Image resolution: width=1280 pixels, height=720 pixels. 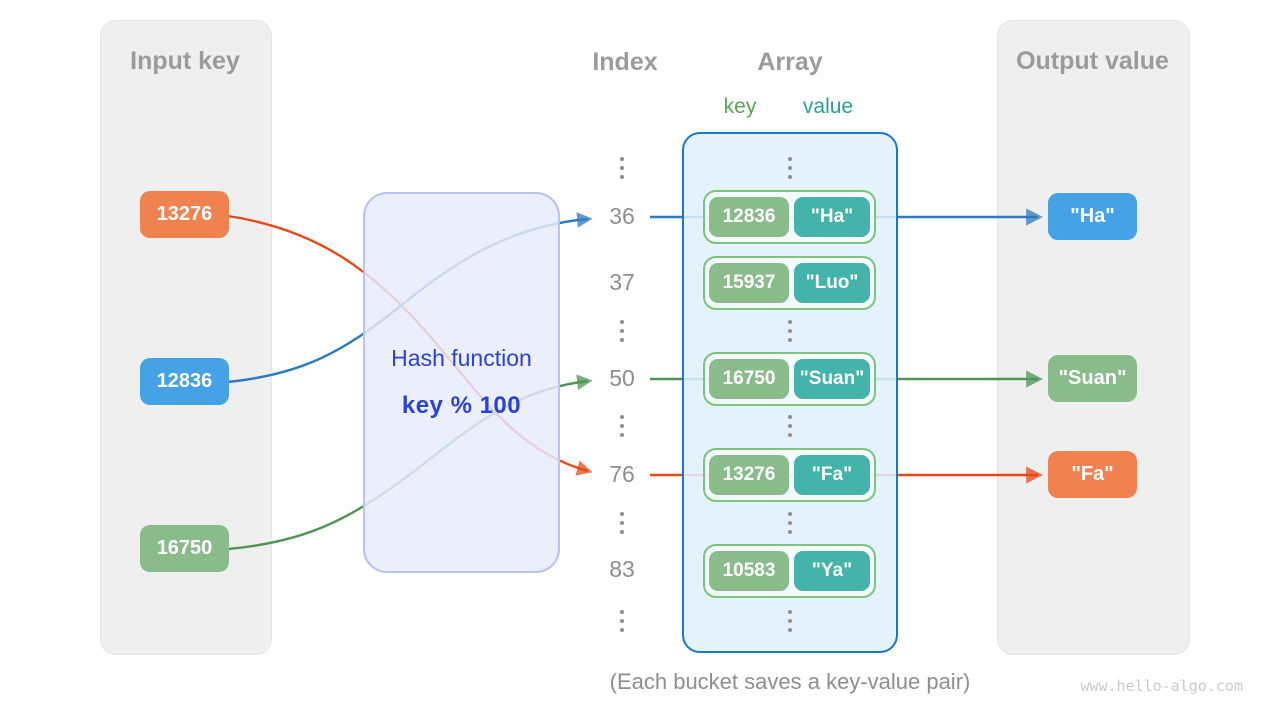 What do you see at coordinates (789, 571) in the screenshot?
I see `bucket-row: 10583 "Ya"` at bounding box center [789, 571].